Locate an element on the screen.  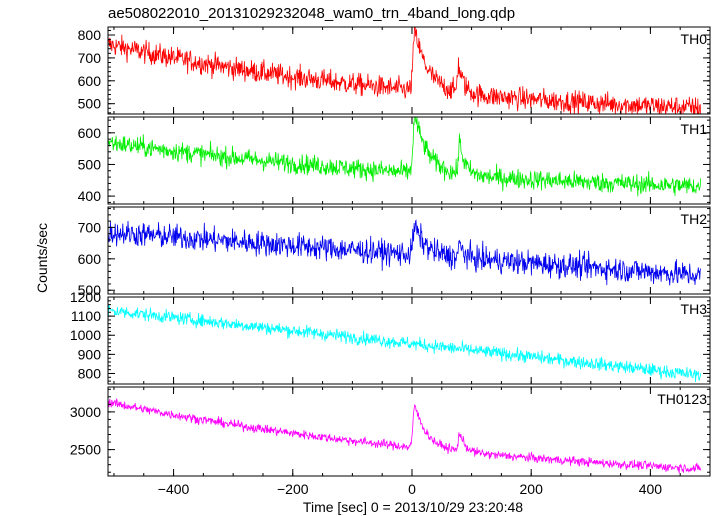
panel-label-th0123: TH0123 is located at coordinates (682, 399).